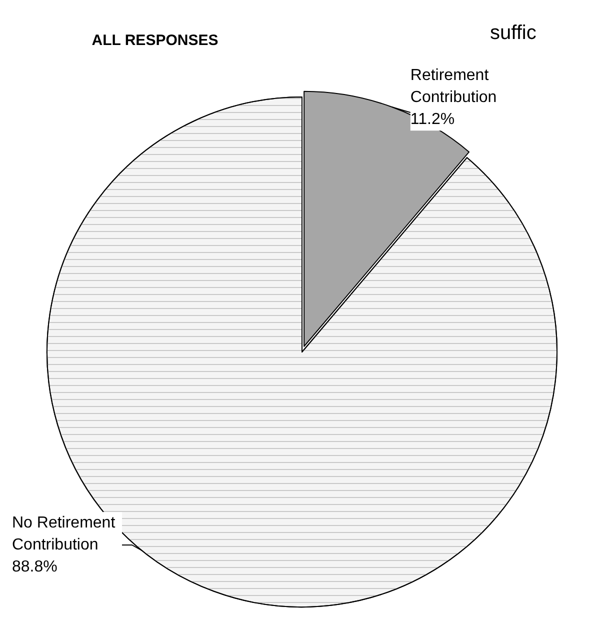  What do you see at coordinates (35, 567) in the screenshot?
I see `data-label: 88.8%` at bounding box center [35, 567].